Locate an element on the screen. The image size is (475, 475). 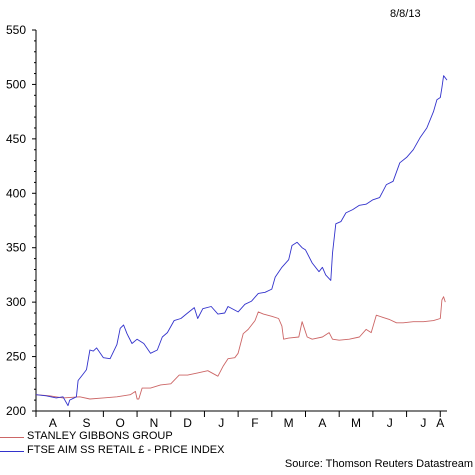
y-tick-label: 350 is located at coordinates (16, 248).